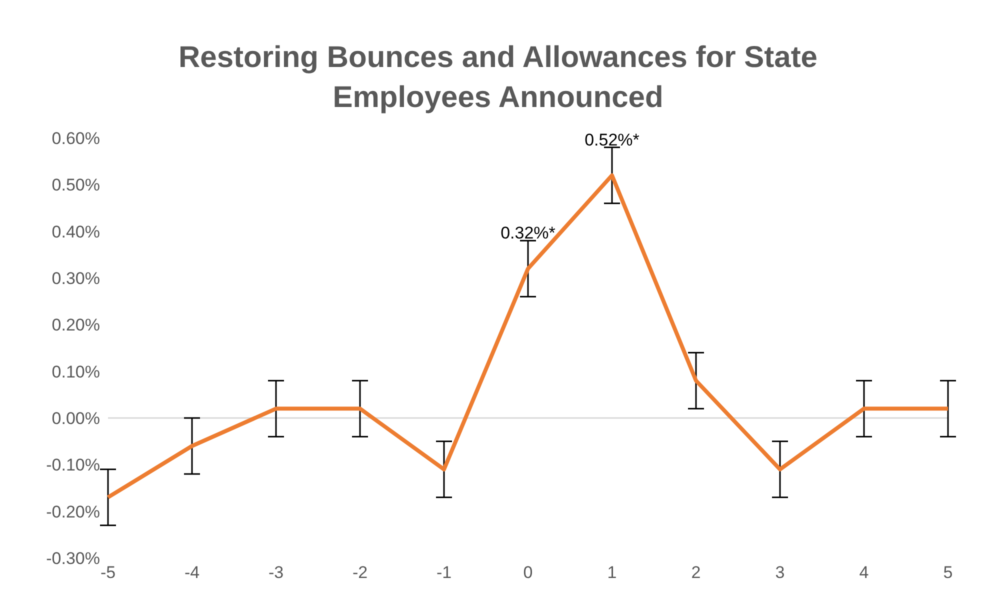 The image size is (995, 606). Describe the element at coordinates (76, 418) in the screenshot. I see `y-tick-label: 0.00%` at that location.